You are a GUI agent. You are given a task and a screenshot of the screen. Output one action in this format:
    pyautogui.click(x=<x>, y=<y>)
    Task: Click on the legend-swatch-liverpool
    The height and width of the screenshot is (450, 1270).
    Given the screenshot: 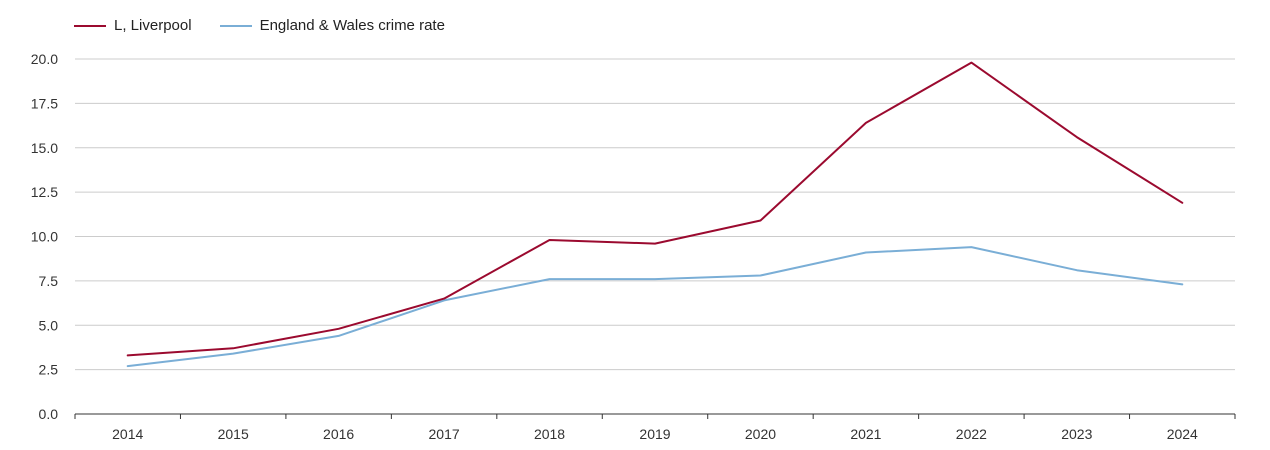 What is the action you would take?
    pyautogui.click(x=90, y=25)
    